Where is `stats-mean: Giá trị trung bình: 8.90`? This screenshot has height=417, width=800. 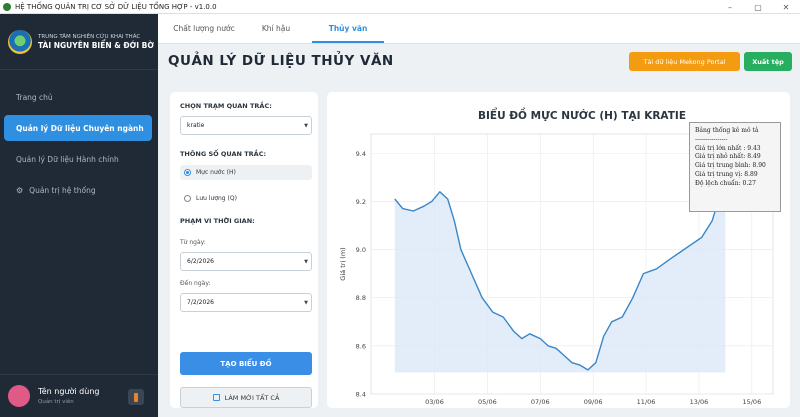 stats-mean: Giá trị trung bình: 8.90 is located at coordinates (730, 166).